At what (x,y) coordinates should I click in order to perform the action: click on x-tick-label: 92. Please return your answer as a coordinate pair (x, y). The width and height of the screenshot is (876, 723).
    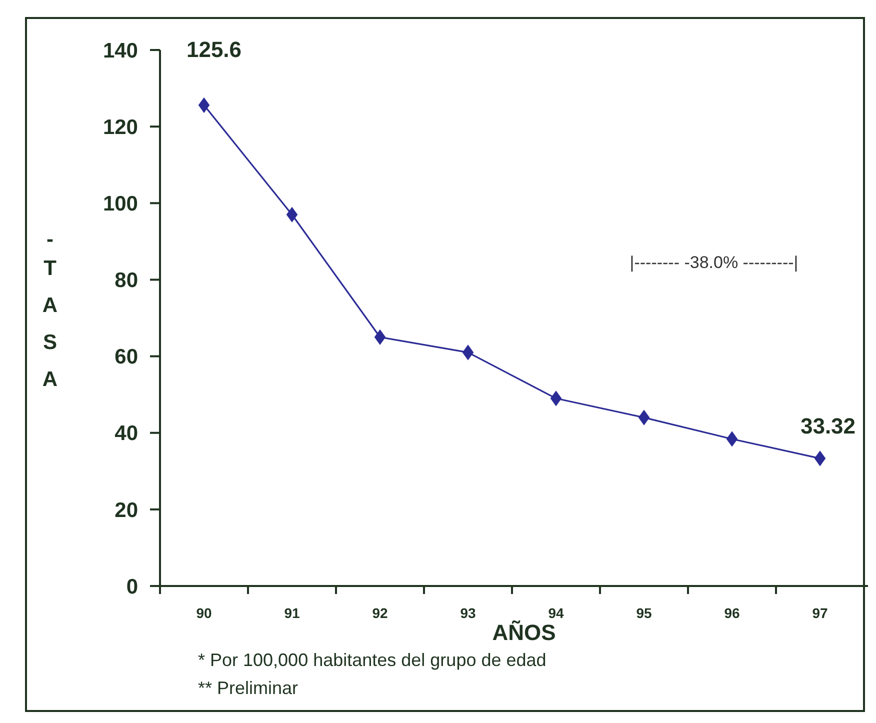
    Looking at the image, I should click on (380, 613).